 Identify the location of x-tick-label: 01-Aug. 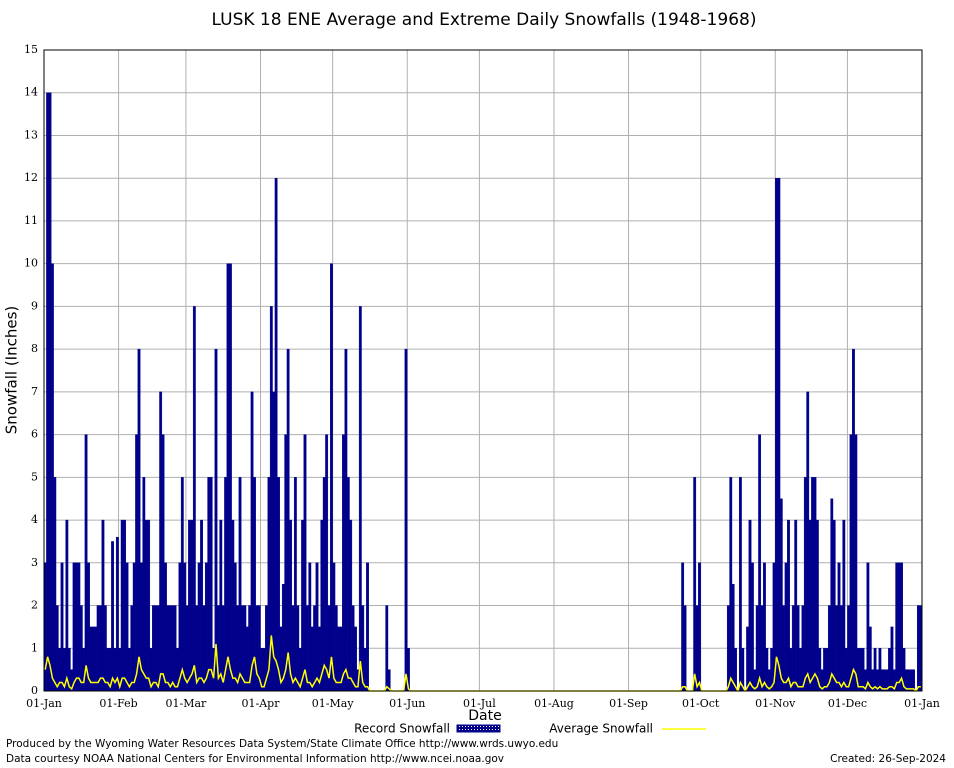
(554, 703).